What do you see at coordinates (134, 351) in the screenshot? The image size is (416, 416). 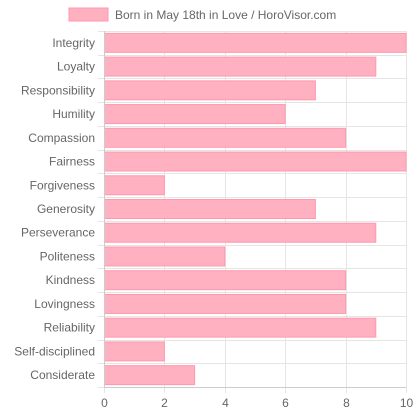 I see `bar-self-disciplined` at bounding box center [134, 351].